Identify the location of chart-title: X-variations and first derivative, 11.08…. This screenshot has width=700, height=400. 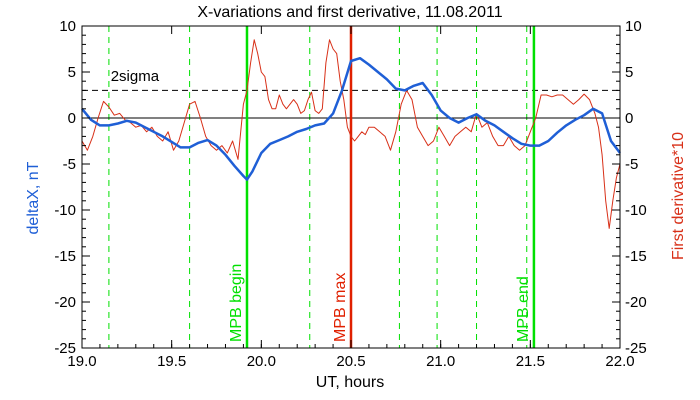
(349, 12).